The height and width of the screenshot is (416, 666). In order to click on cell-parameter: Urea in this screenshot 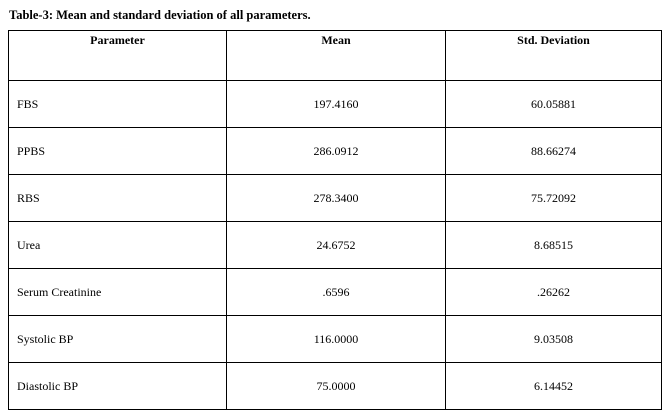, I will do `click(117, 245)`.